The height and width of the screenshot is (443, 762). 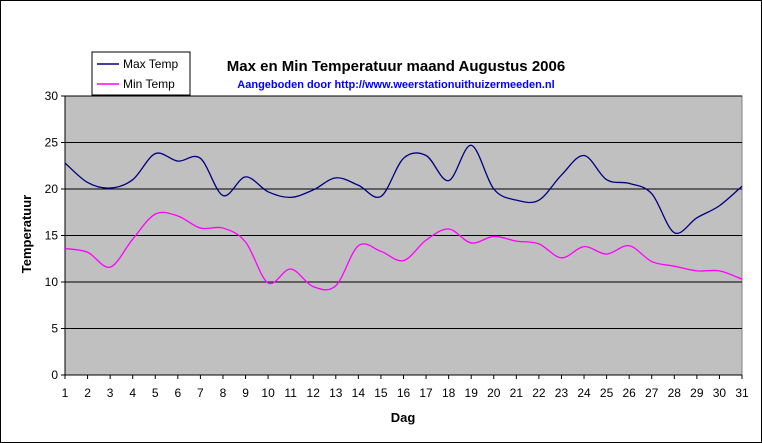 I want to click on x-tick-label: 22, so click(x=539, y=393).